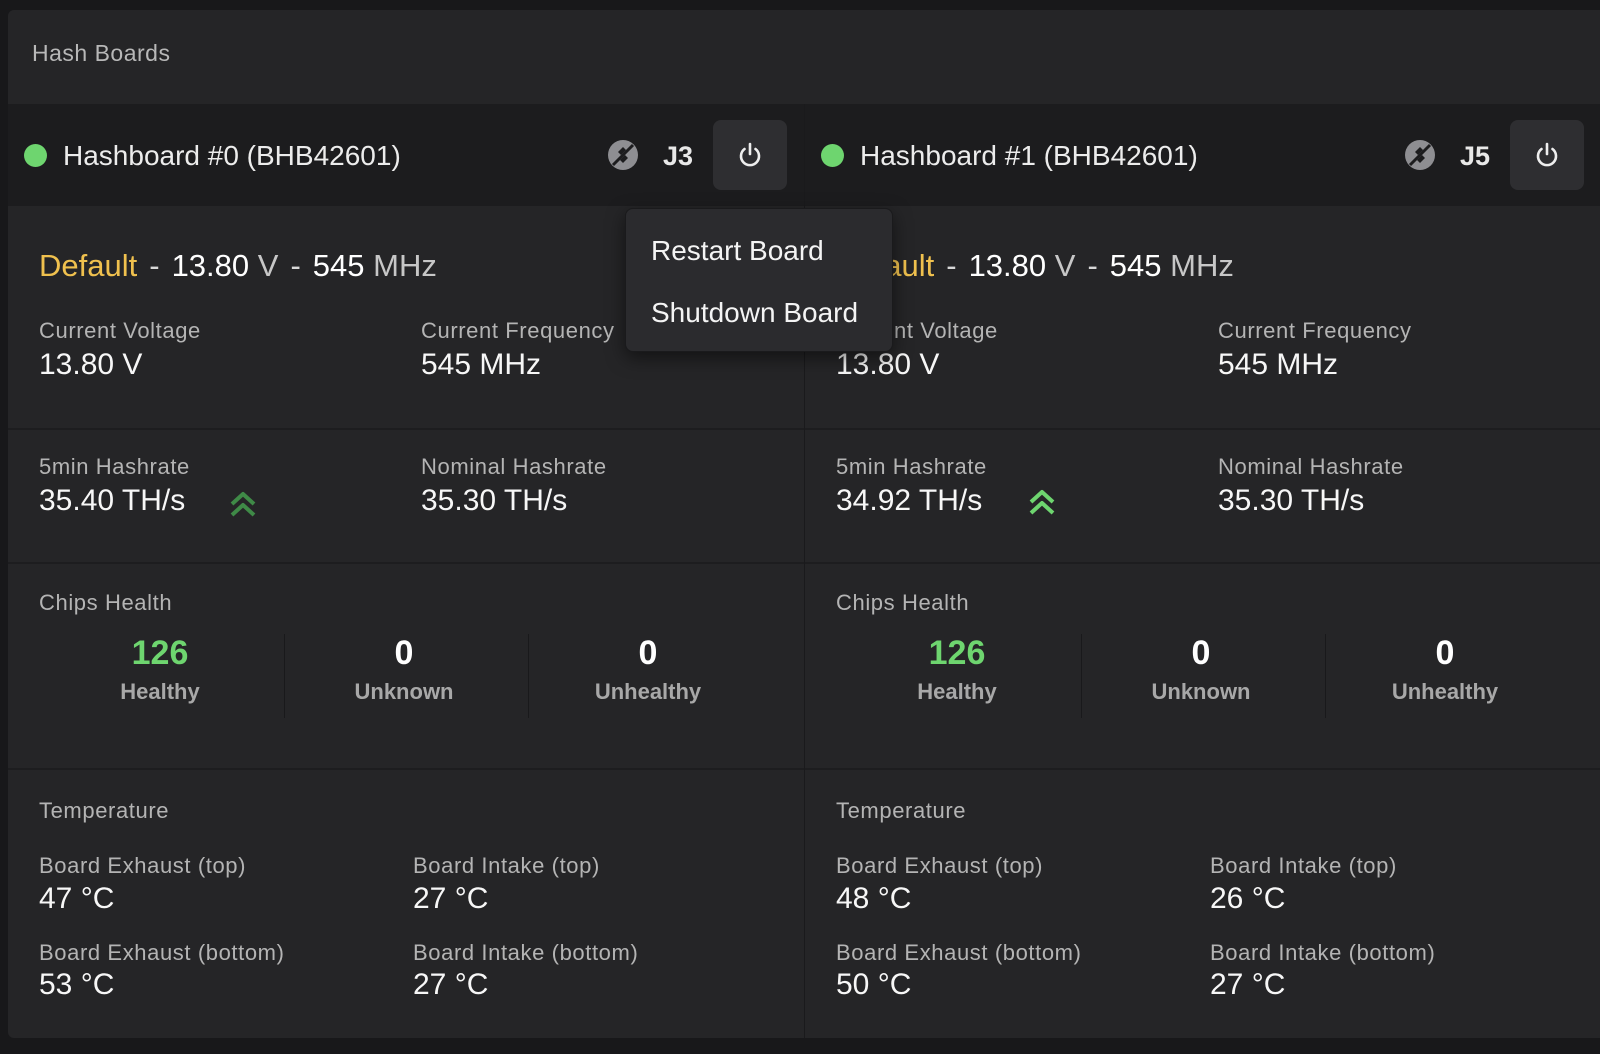  What do you see at coordinates (874, 984) in the screenshot?
I see `exhaust-bottom-value: 50 °C` at bounding box center [874, 984].